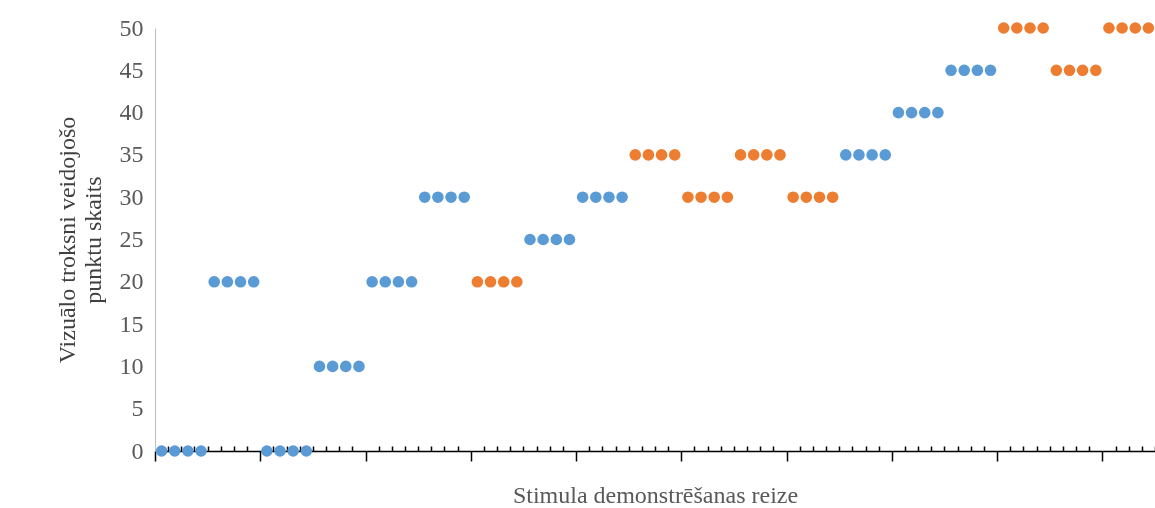  What do you see at coordinates (131, 69) in the screenshot?
I see `y-tick-label: 45` at bounding box center [131, 69].